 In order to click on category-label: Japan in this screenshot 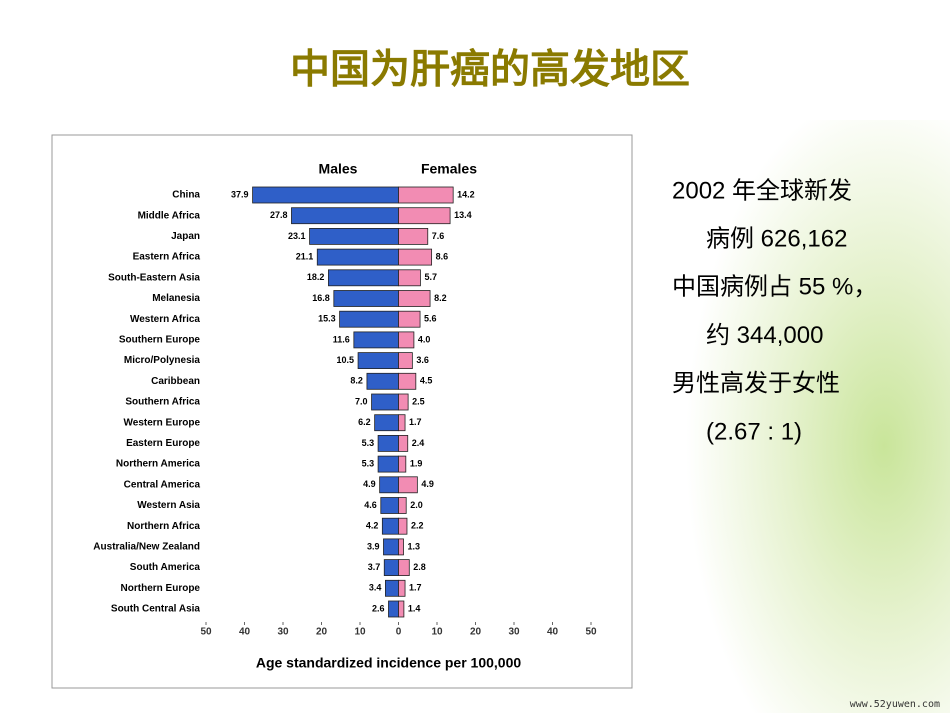, I will do `click(185, 236)`.